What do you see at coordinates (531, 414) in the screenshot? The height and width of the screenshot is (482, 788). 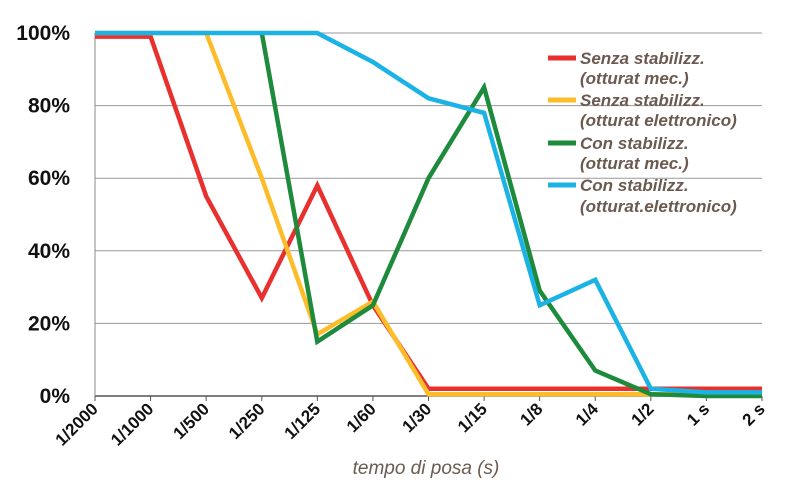 I see `x-tick-label: 1/8` at bounding box center [531, 414].